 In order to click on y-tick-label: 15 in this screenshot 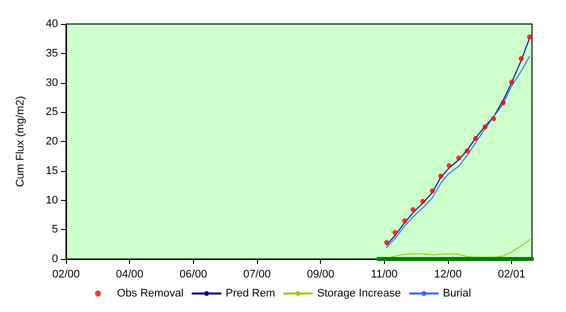, I will do `click(52, 170)`.